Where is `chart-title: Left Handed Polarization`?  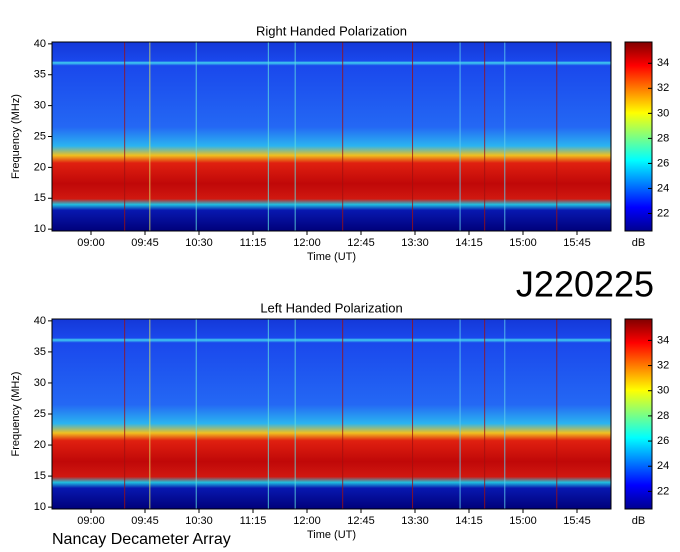 chart-title: Left Handed Polarization is located at coordinates (331, 307).